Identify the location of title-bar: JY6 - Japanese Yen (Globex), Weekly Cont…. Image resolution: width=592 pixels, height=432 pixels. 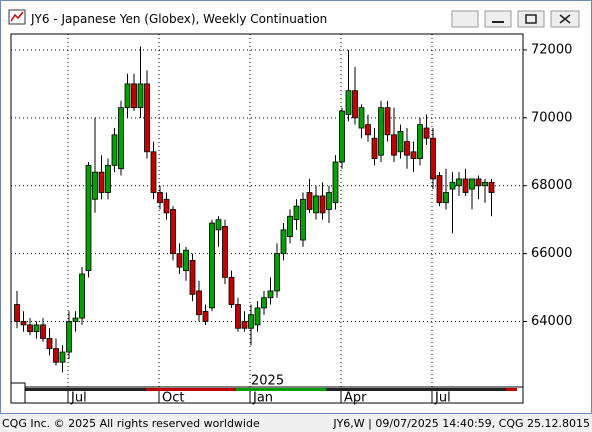
(296, 17).